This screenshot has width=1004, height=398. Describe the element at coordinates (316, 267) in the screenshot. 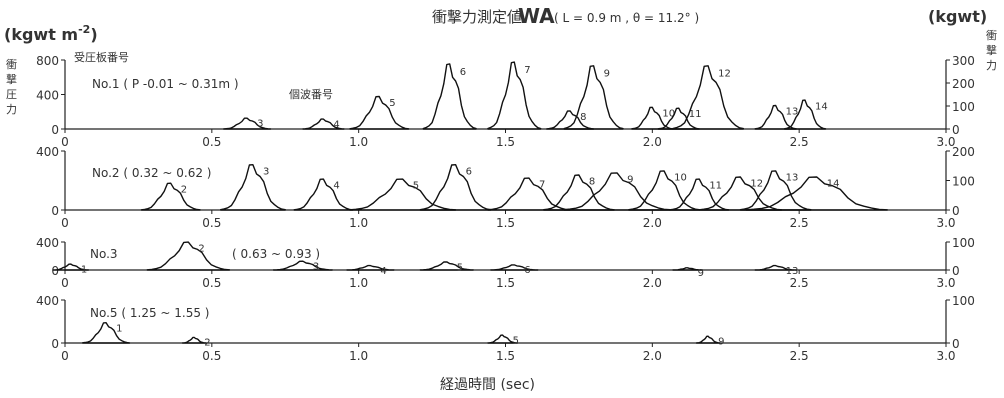

I see `peak-number-label: 3` at that location.